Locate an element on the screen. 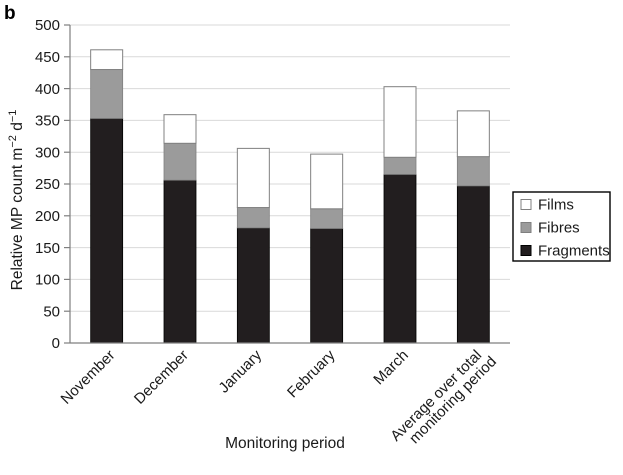 Image resolution: width=623 pixels, height=475 pixels. legend-item-films: Films is located at coordinates (547, 205).